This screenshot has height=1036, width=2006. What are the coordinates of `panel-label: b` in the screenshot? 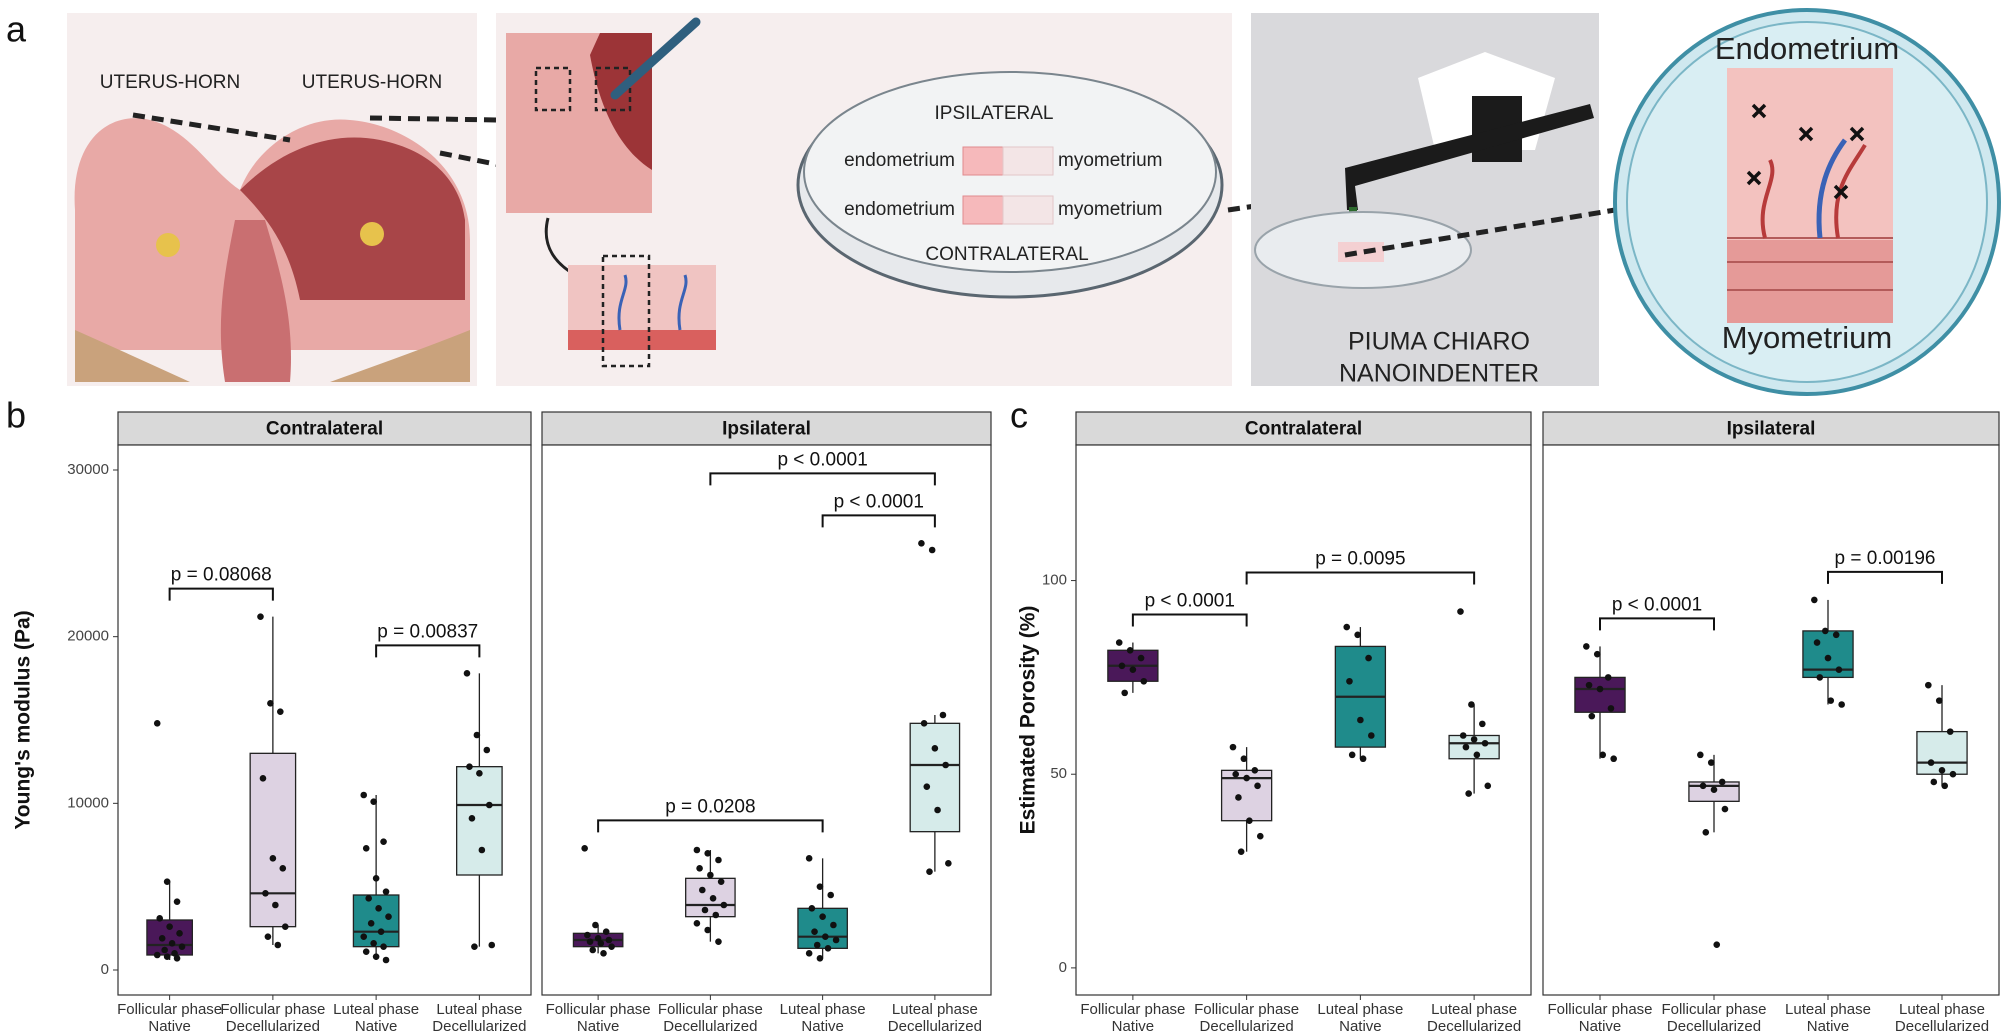 It's located at (16, 415).